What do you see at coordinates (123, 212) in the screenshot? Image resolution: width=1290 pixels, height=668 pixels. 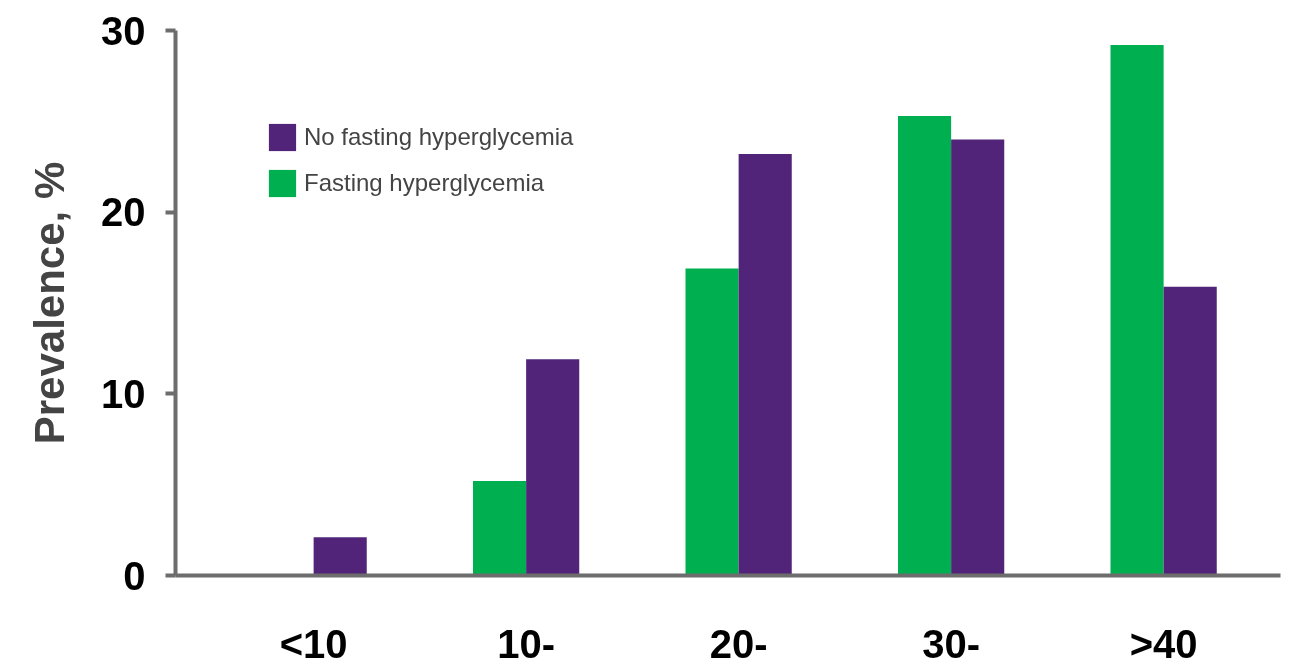 I see `y-tick-label: 20` at bounding box center [123, 212].